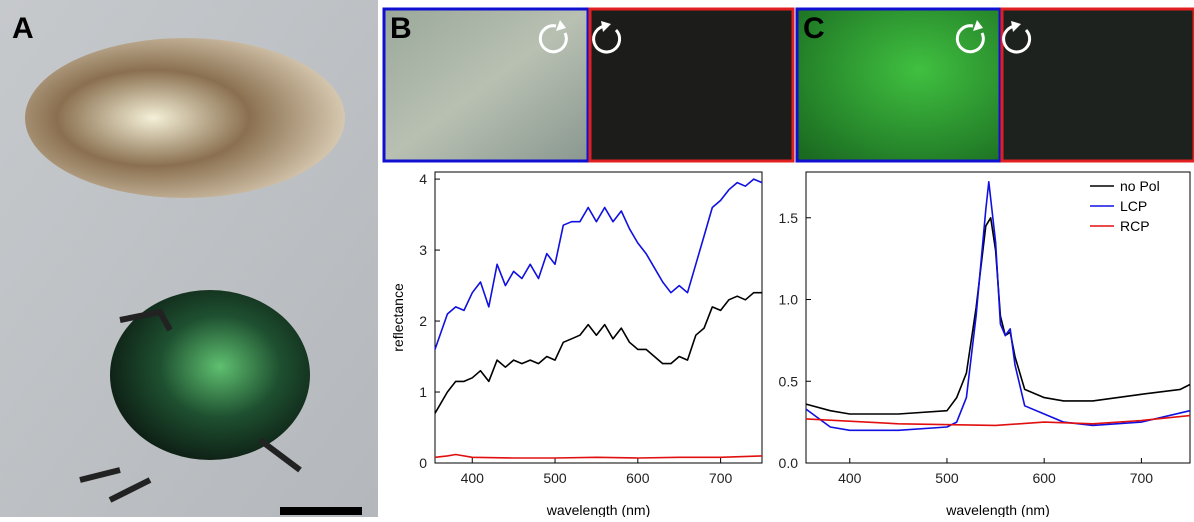 The height and width of the screenshot is (522, 1194). Describe the element at coordinates (789, 381) in the screenshot. I see `y-tick-label: 0.5` at that location.